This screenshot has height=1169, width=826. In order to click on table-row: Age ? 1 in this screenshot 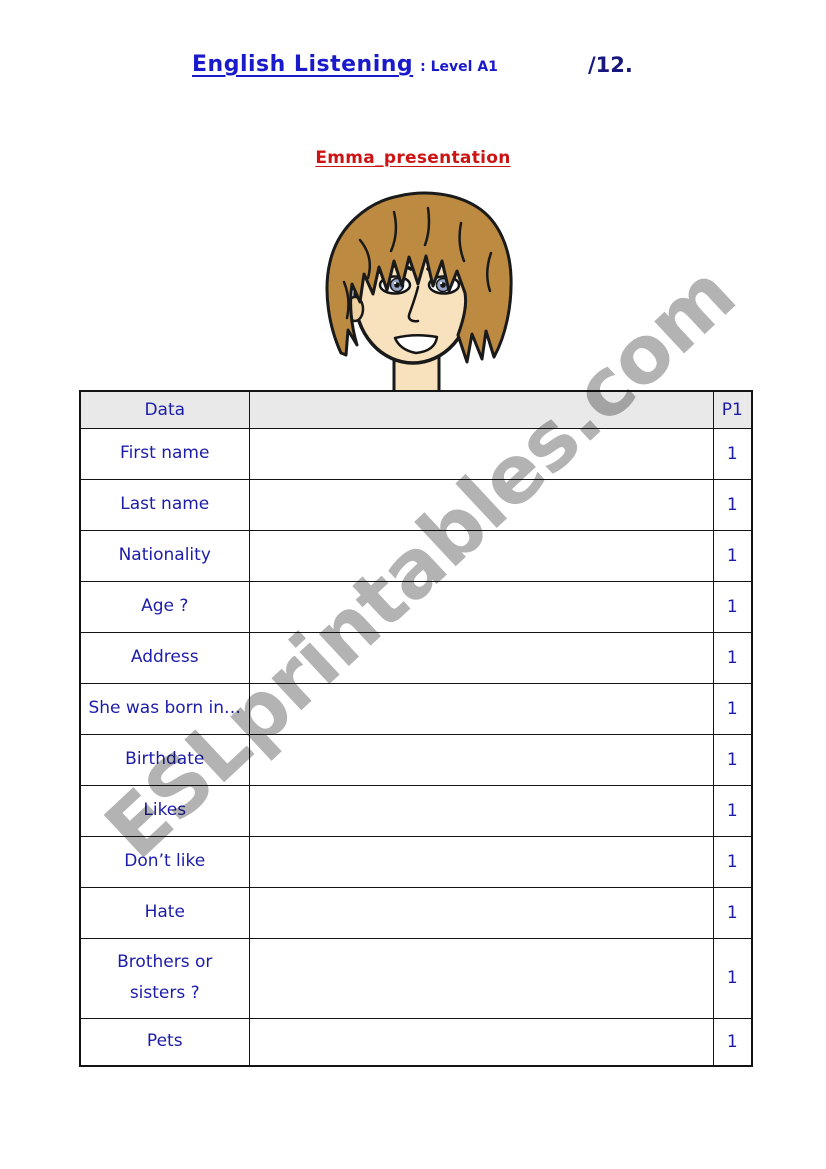, I will do `click(416, 606)`.